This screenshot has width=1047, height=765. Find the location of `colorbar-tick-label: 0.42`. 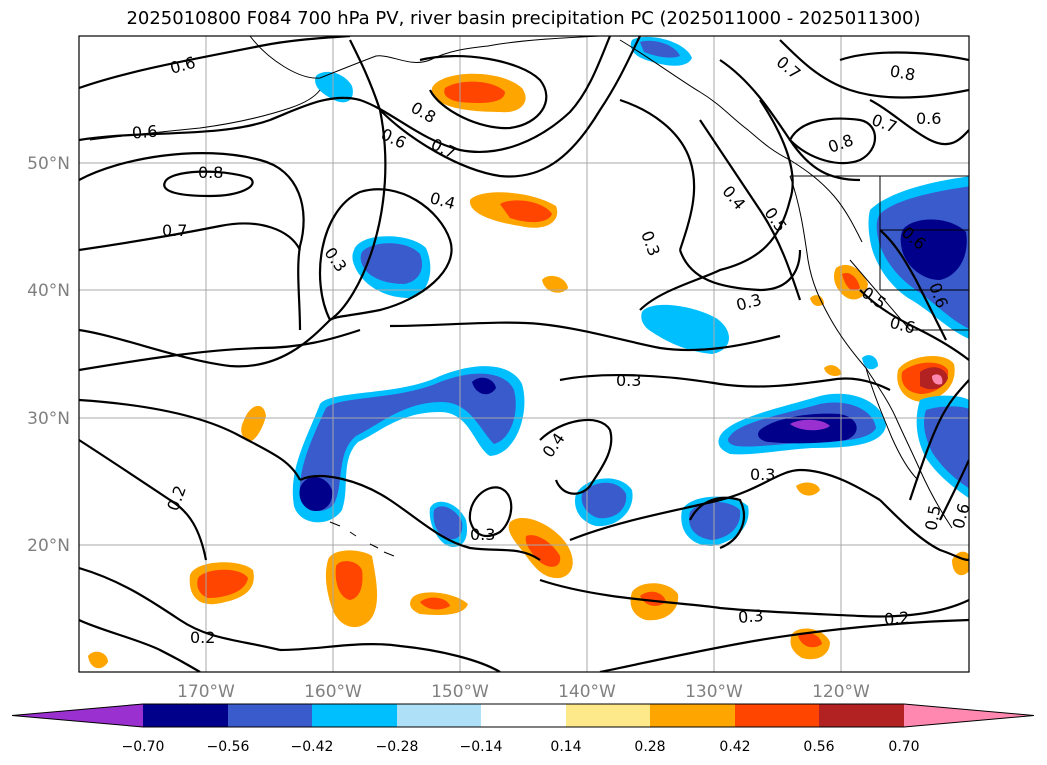

colorbar-tick-label: 0.42 is located at coordinates (734, 747).